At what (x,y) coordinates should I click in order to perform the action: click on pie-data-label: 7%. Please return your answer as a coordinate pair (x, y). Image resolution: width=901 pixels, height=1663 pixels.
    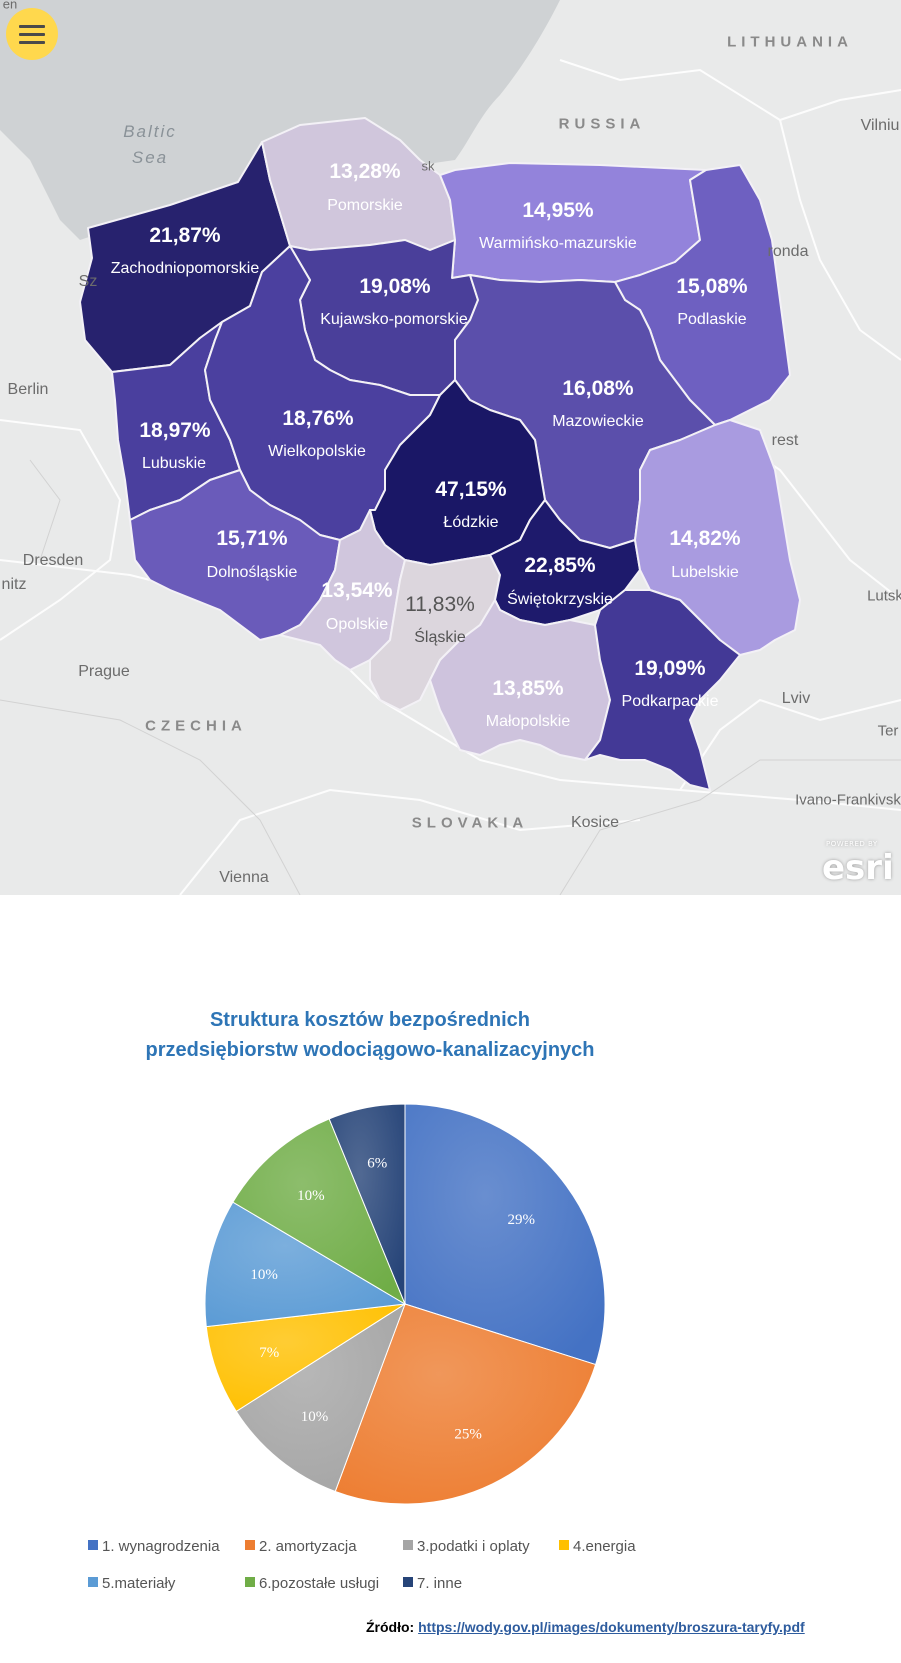
    Looking at the image, I should click on (269, 1353).